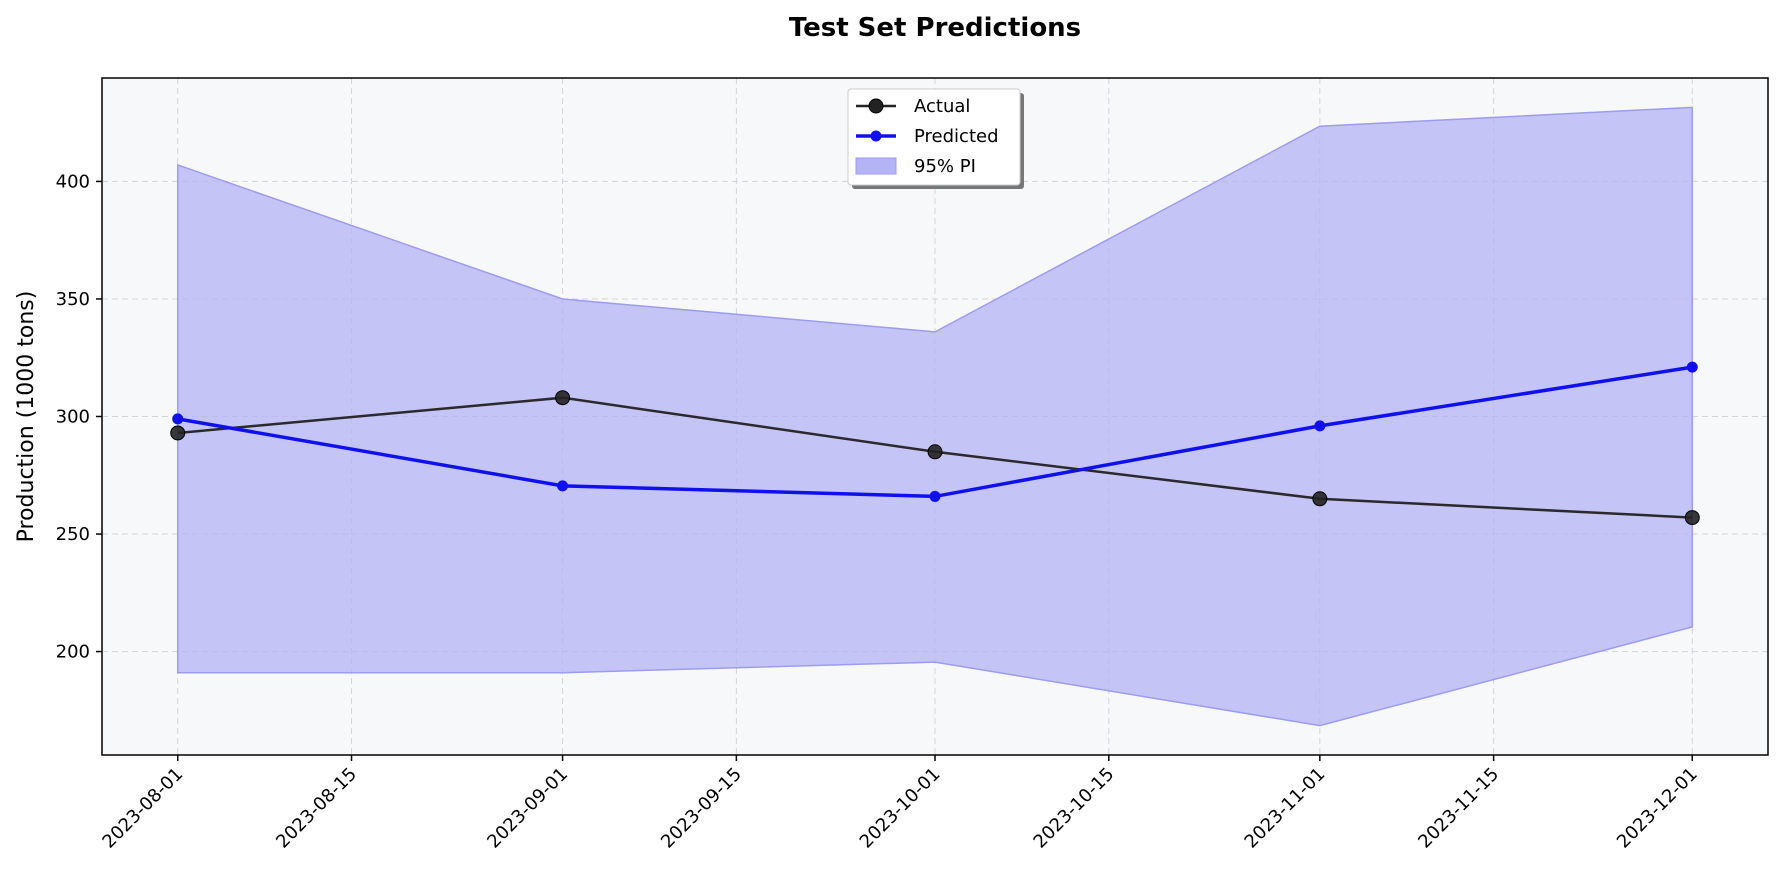 This screenshot has height=884, width=1782. Describe the element at coordinates (73, 299) in the screenshot. I see `y-tick-label: 350` at that location.